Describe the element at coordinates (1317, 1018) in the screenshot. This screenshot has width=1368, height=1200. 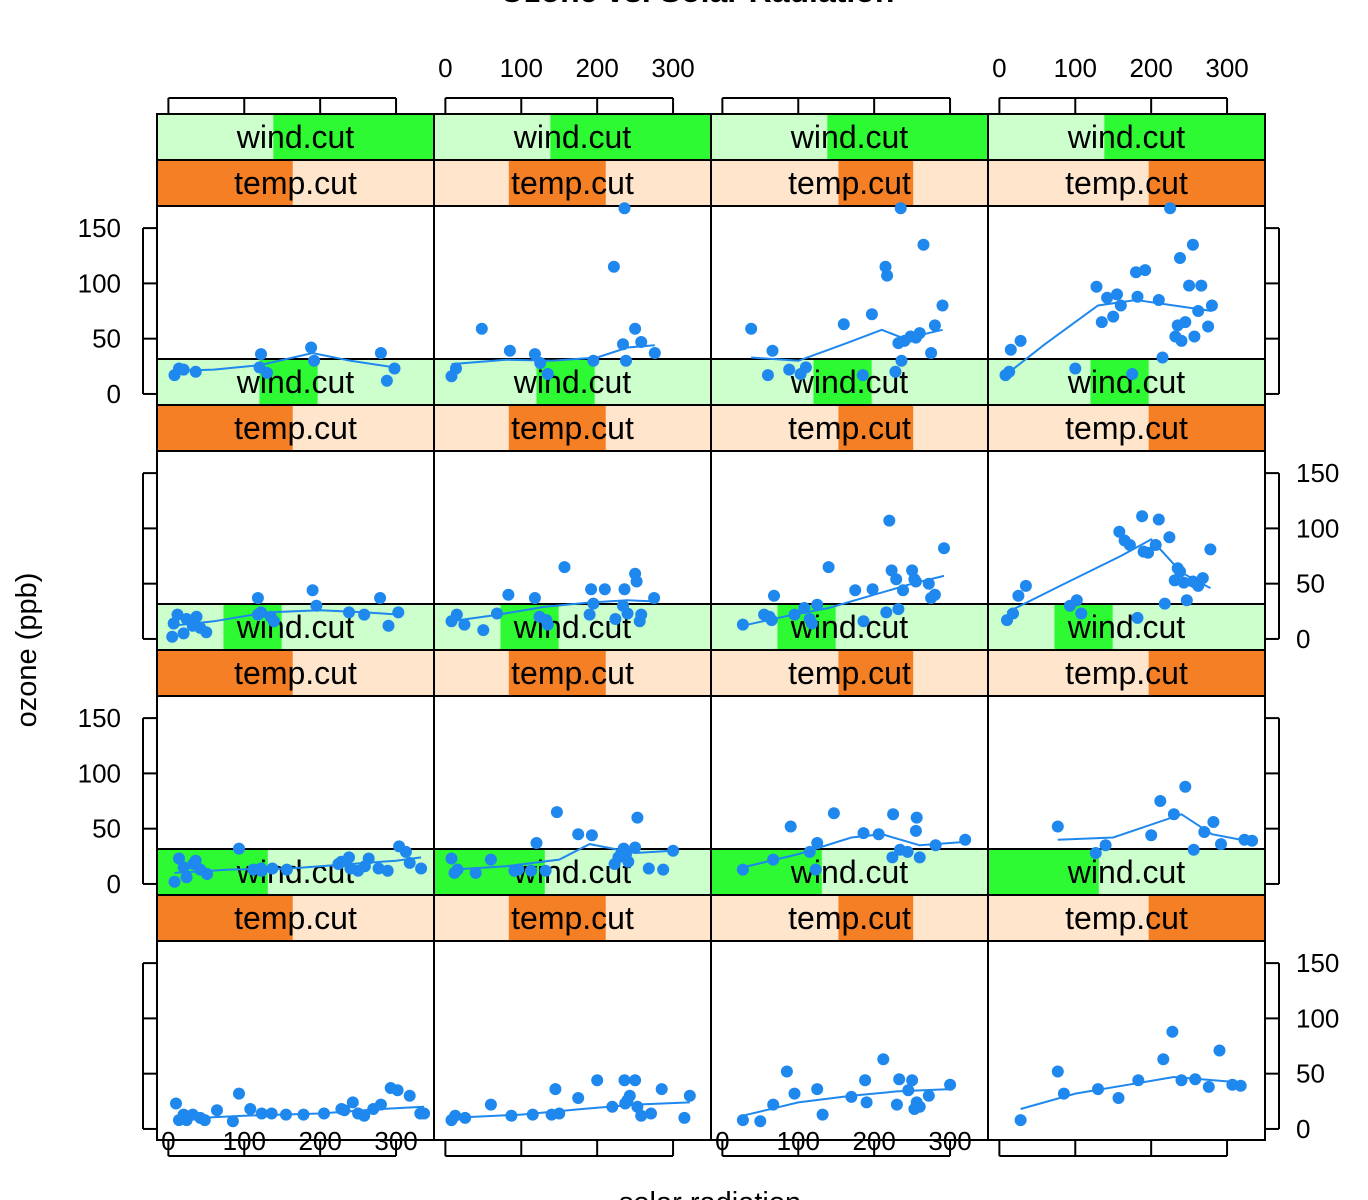
I see `y-tick-label-right: 100` at that location.